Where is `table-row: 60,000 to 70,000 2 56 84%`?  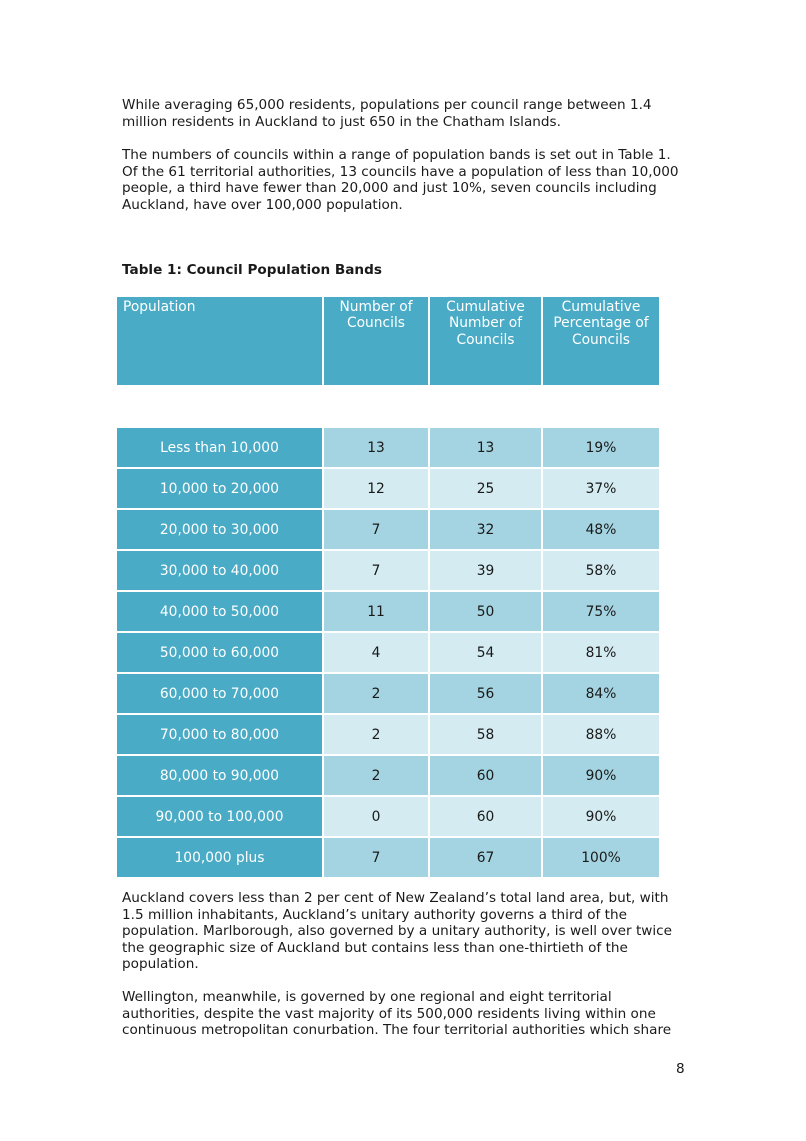
table-row: 60,000 to 70,000 2 56 84% is located at coordinates (388, 693).